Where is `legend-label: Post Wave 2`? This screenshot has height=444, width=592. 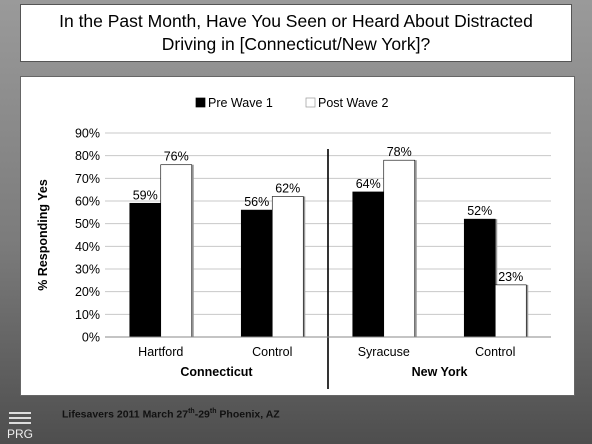
legend-label: Post Wave 2 is located at coordinates (353, 103).